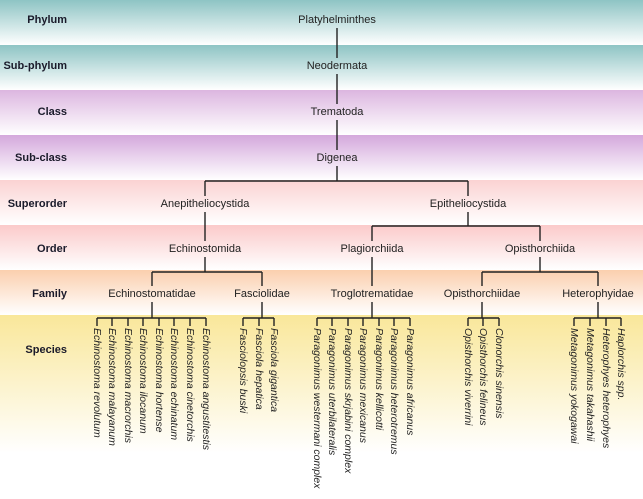  Describe the element at coordinates (394, 391) in the screenshot. I see `species-label: Paragonimus heterotremus` at that location.